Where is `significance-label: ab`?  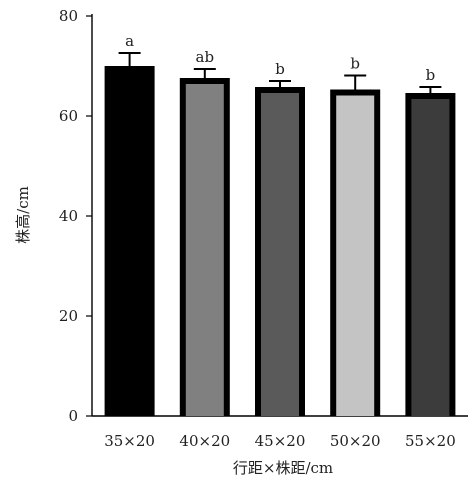
significance-label: ab is located at coordinates (205, 57).